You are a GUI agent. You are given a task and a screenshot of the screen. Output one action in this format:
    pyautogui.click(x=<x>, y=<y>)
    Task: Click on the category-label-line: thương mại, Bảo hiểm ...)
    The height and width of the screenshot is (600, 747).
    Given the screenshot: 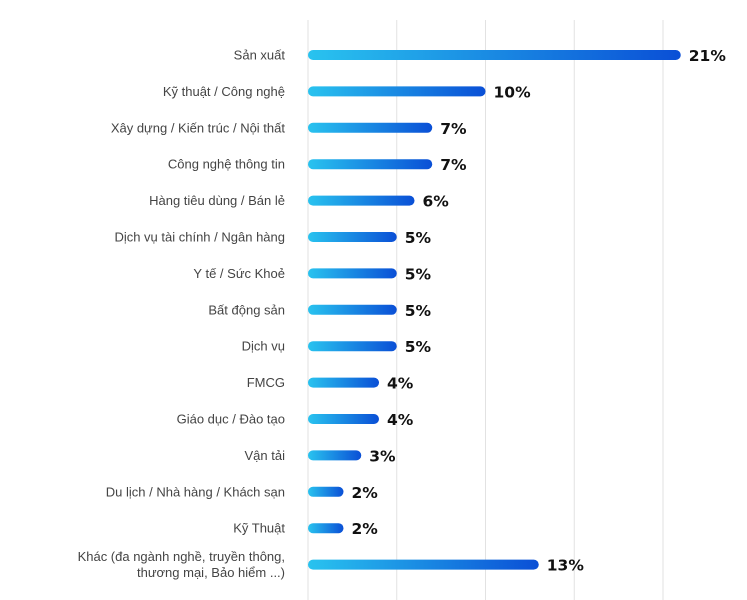 What is the action you would take?
    pyautogui.click(x=211, y=572)
    